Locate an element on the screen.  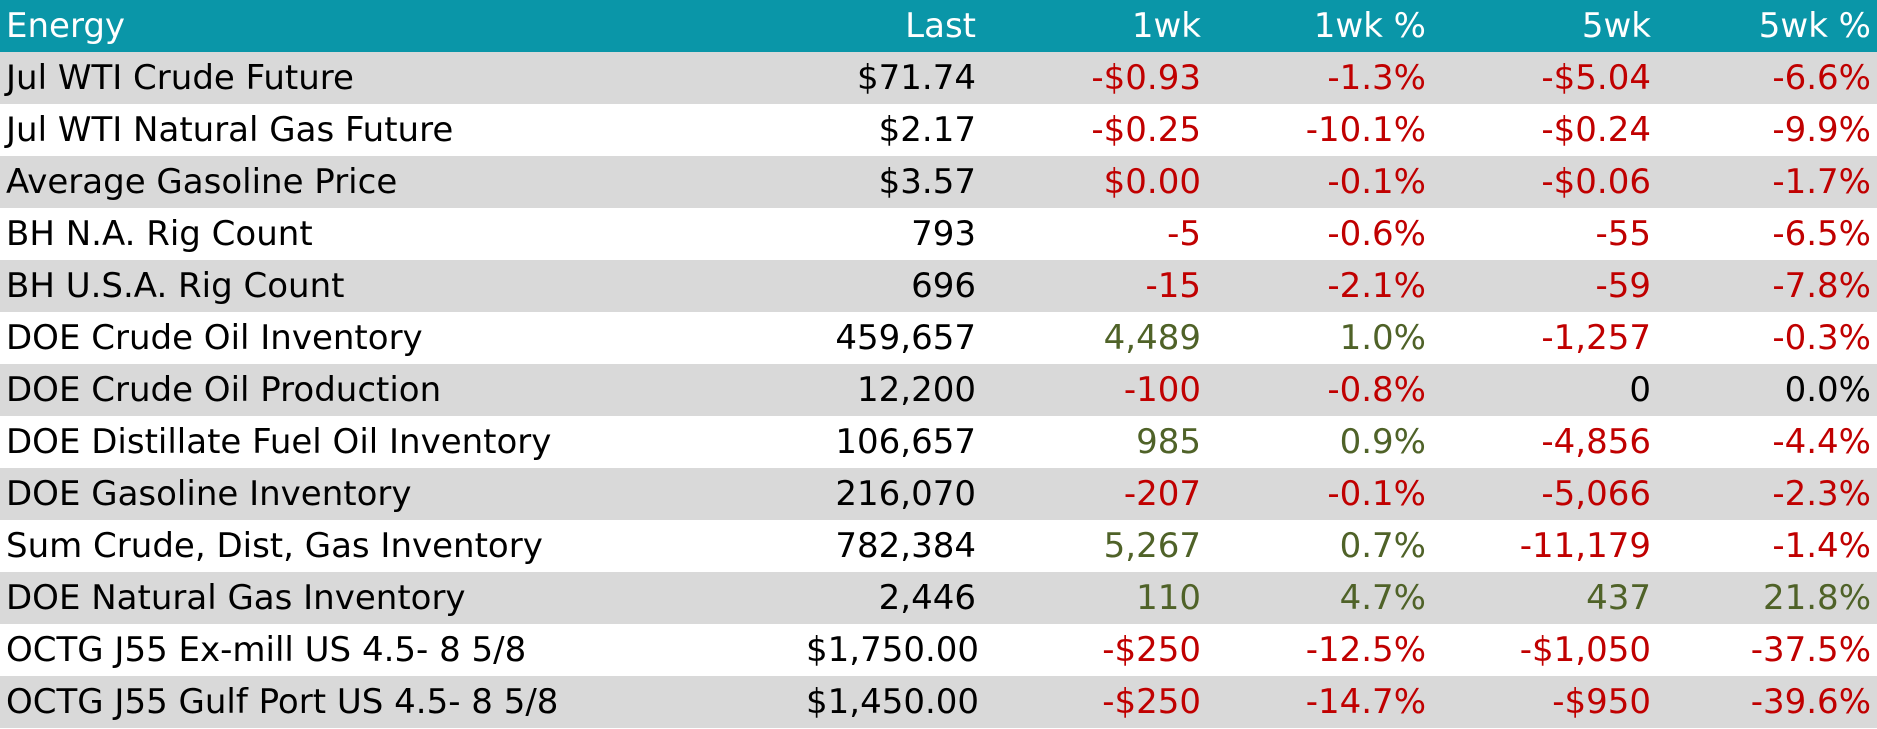
cell-last: $2.17 is located at coordinates (927, 130).